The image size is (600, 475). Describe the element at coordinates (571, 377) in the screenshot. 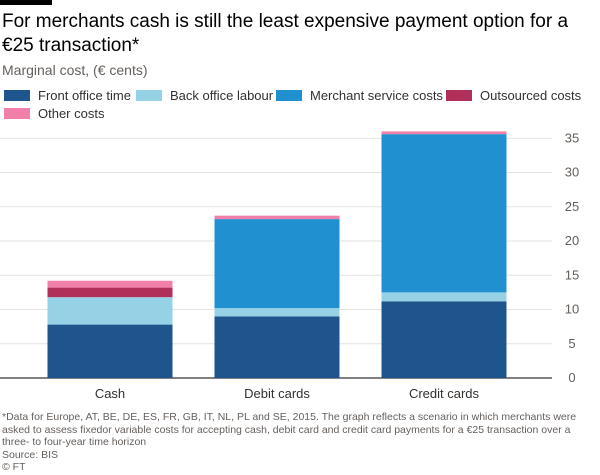

I see `y-tick-label: 0` at that location.